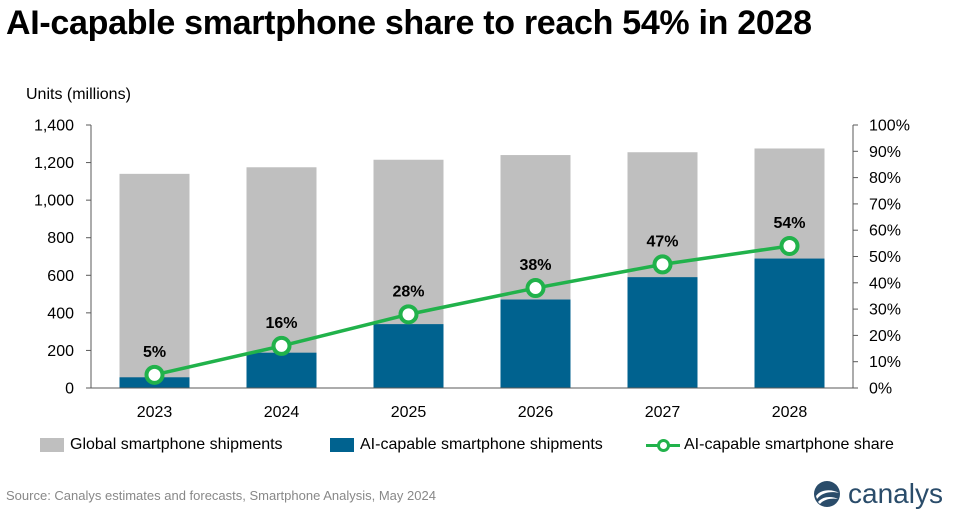 The width and height of the screenshot is (954, 519). Describe the element at coordinates (409, 412) in the screenshot. I see `x-axis-tick-label: 2025` at that location.